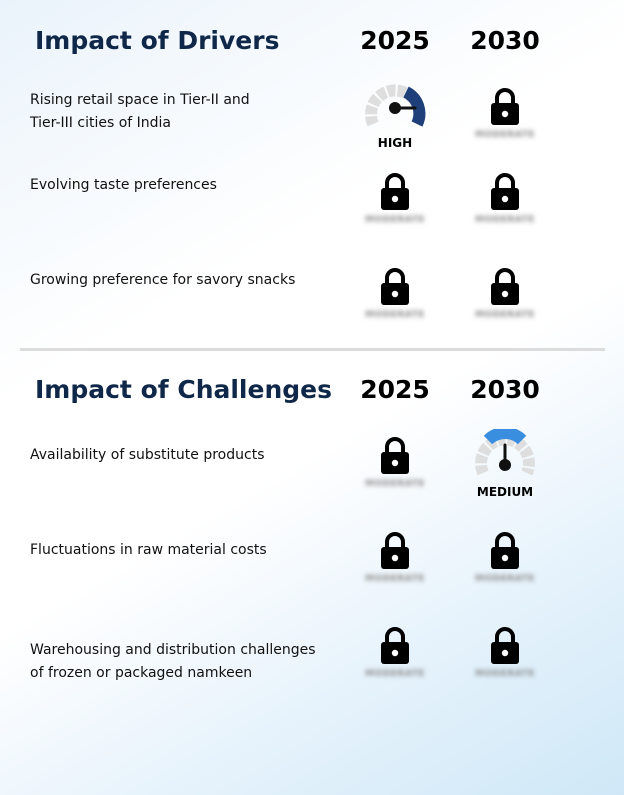 The image size is (624, 795). What do you see at coordinates (395, 667) in the screenshot?
I see `challenge-3-2025-cell: MODERATE` at bounding box center [395, 667].